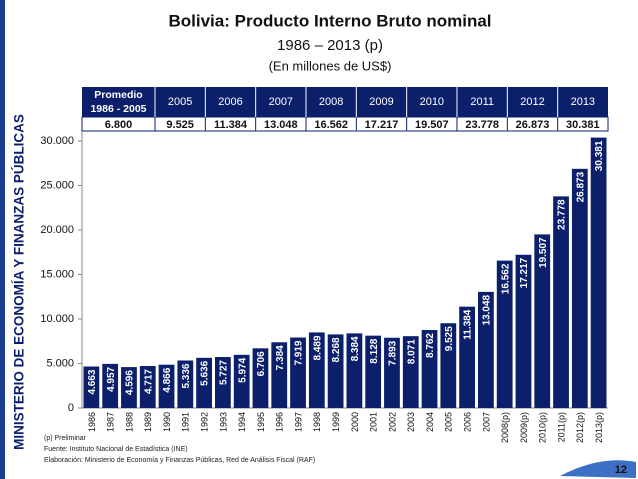 The height and width of the screenshot is (479, 638). Describe the element at coordinates (57, 141) in the screenshot. I see `y-tick-label: 30.000` at that location.